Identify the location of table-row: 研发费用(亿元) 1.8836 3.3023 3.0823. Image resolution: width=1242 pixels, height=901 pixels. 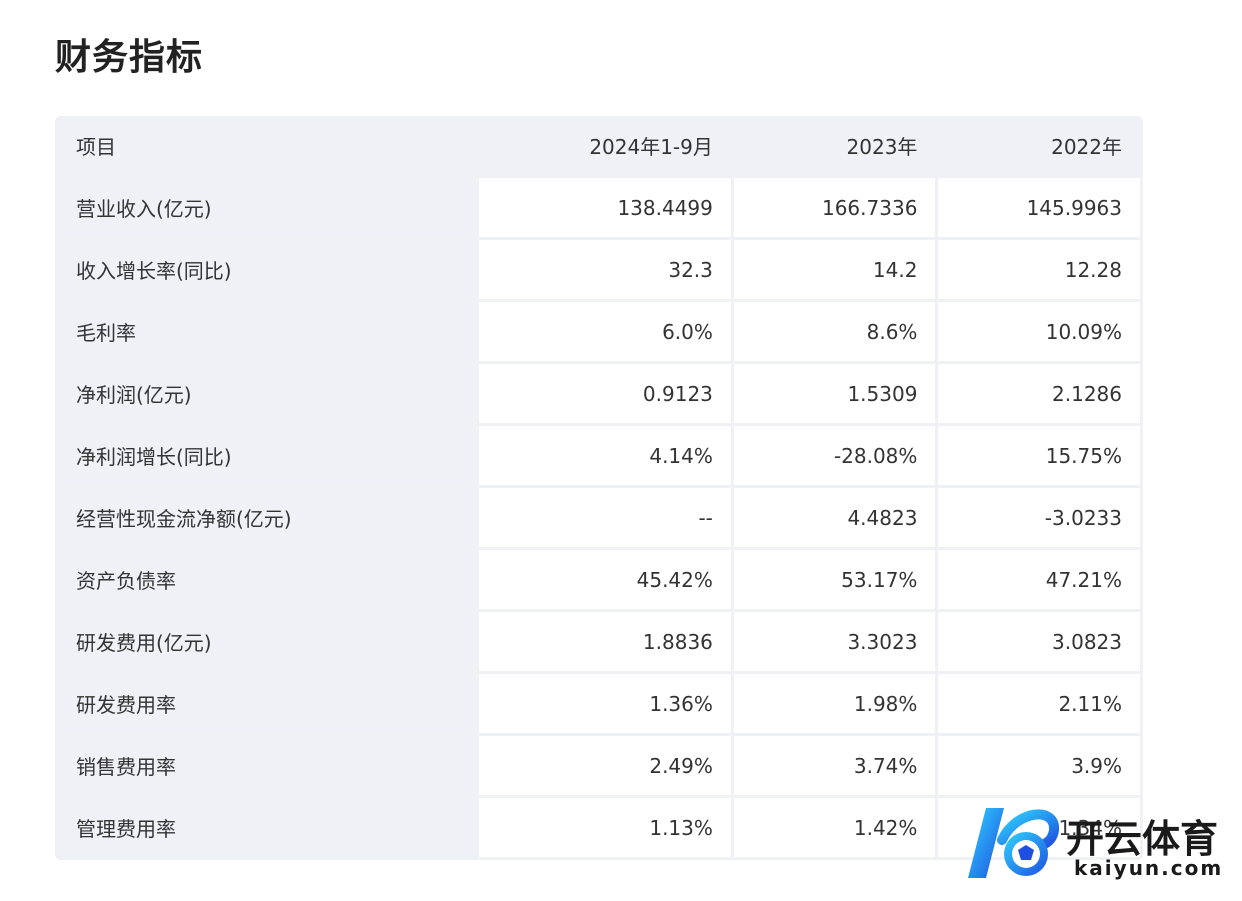
(599, 641).